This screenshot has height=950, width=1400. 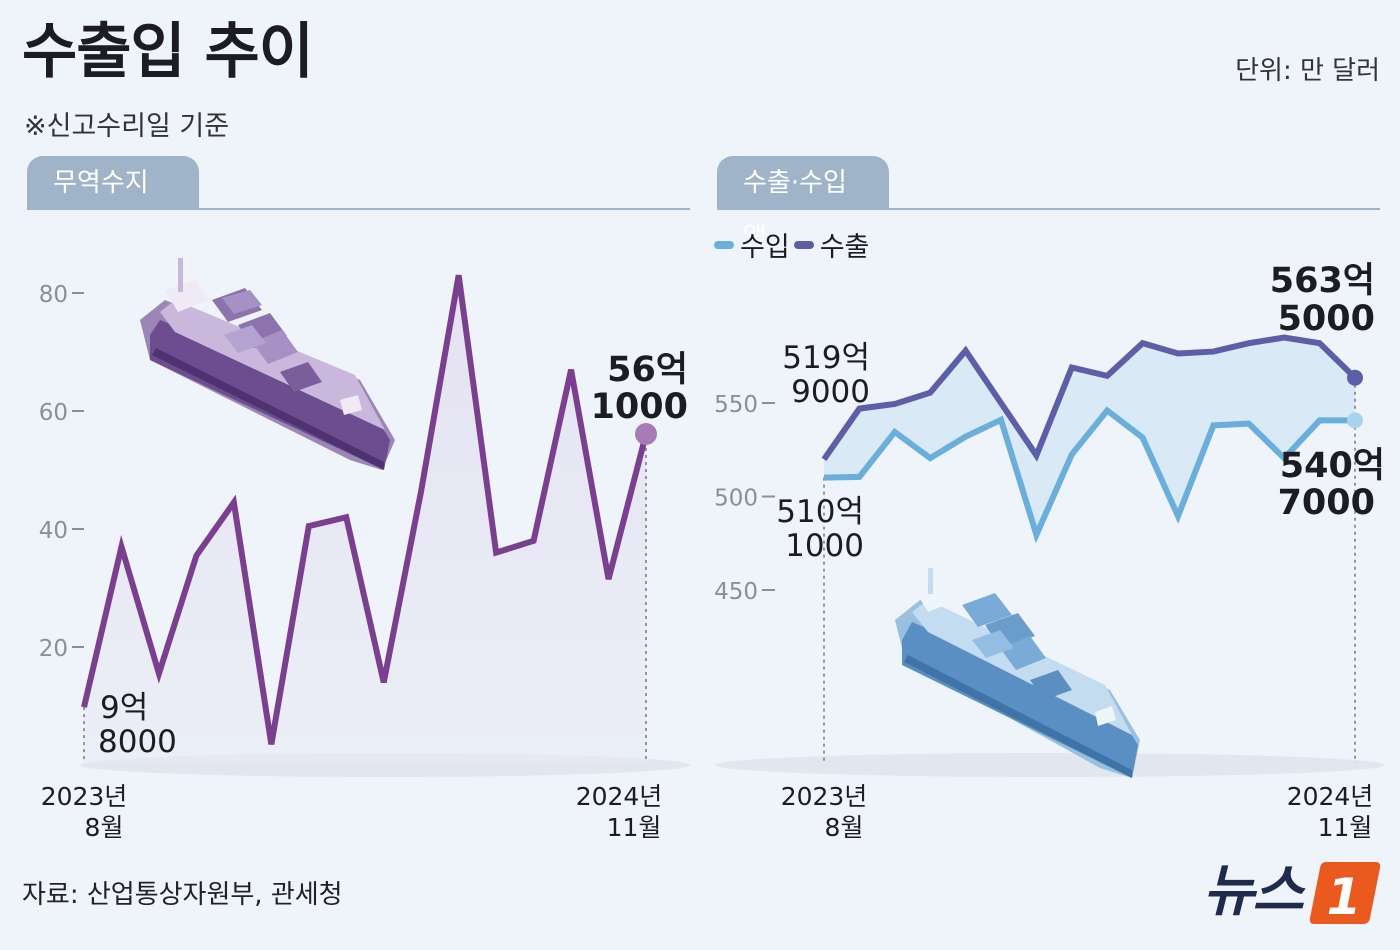 I want to click on logo-badge-icon: 1, so click(x=1345, y=892).